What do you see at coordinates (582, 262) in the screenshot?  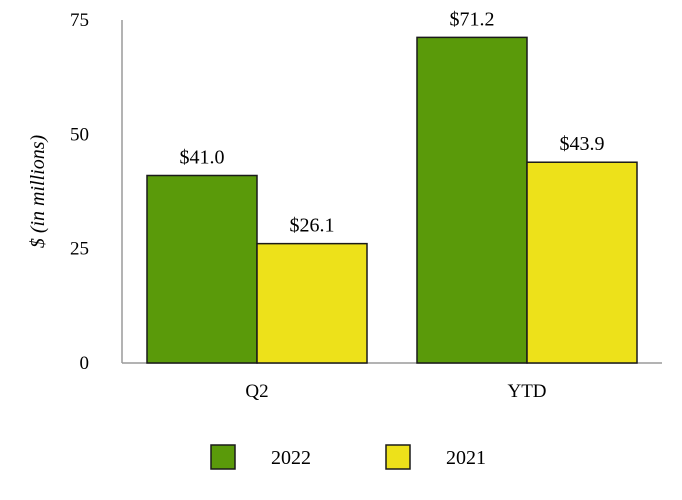 I see `bar-2021-ytd` at bounding box center [582, 262].